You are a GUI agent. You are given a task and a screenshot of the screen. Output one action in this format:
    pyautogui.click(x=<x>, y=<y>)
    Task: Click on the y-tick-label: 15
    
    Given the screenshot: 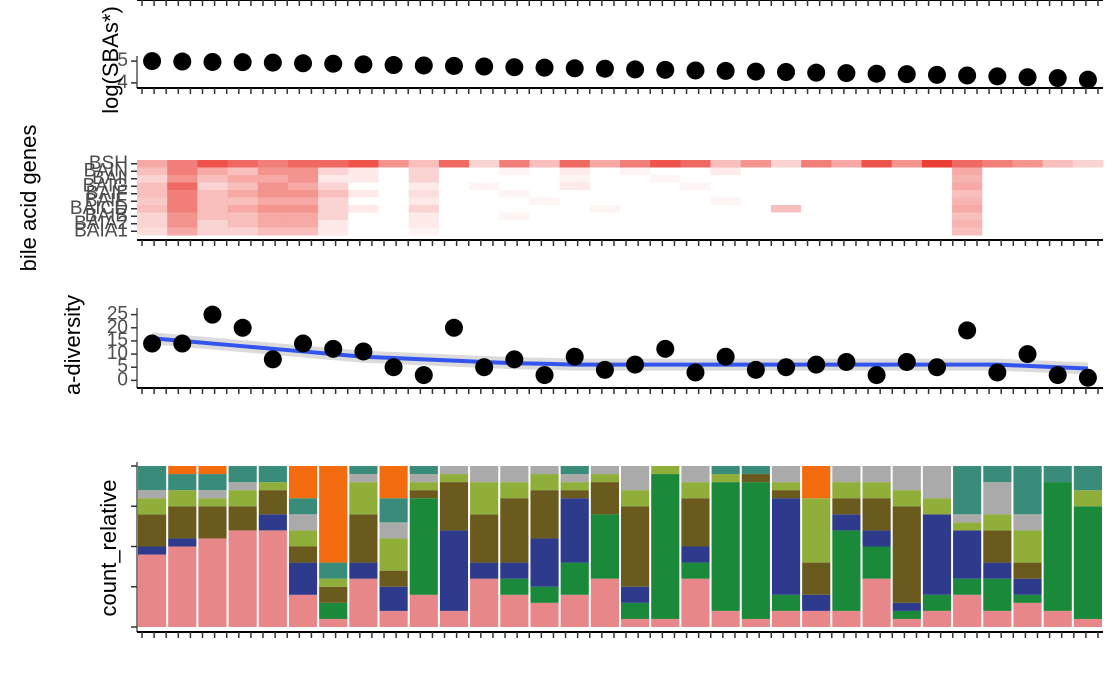 What is the action you would take?
    pyautogui.click(x=117, y=340)
    